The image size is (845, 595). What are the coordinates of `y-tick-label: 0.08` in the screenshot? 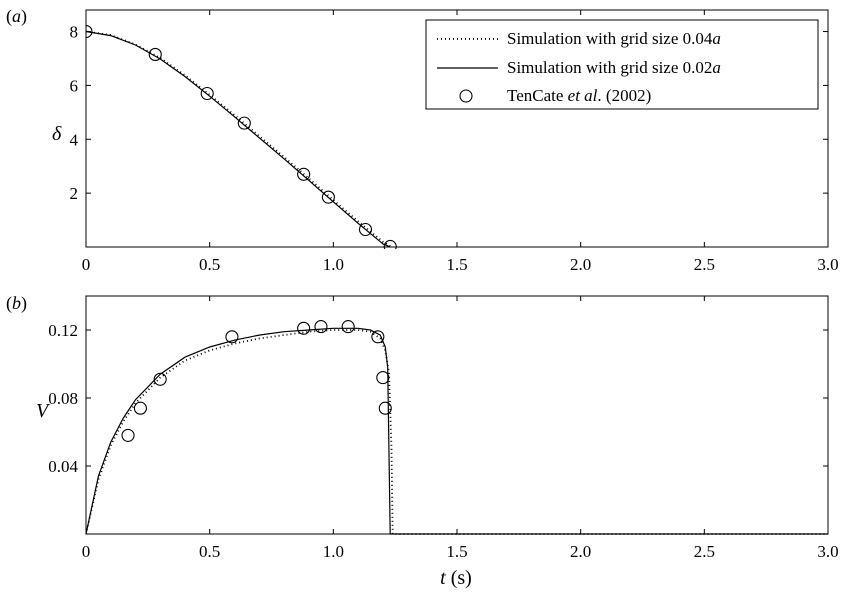 It's located at (63, 398).